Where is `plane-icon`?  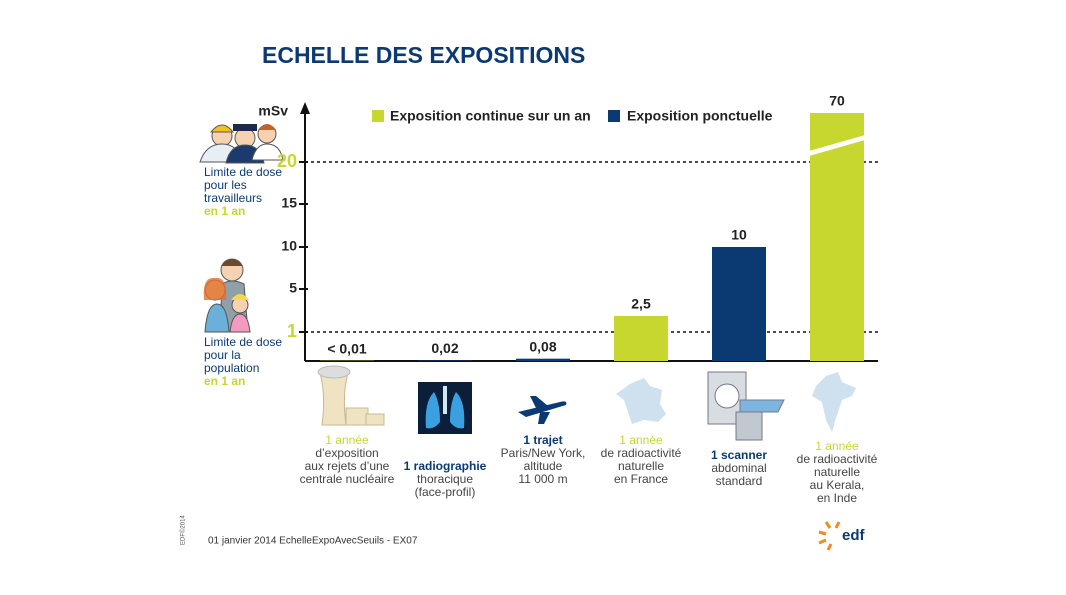 plane-icon is located at coordinates (542, 410).